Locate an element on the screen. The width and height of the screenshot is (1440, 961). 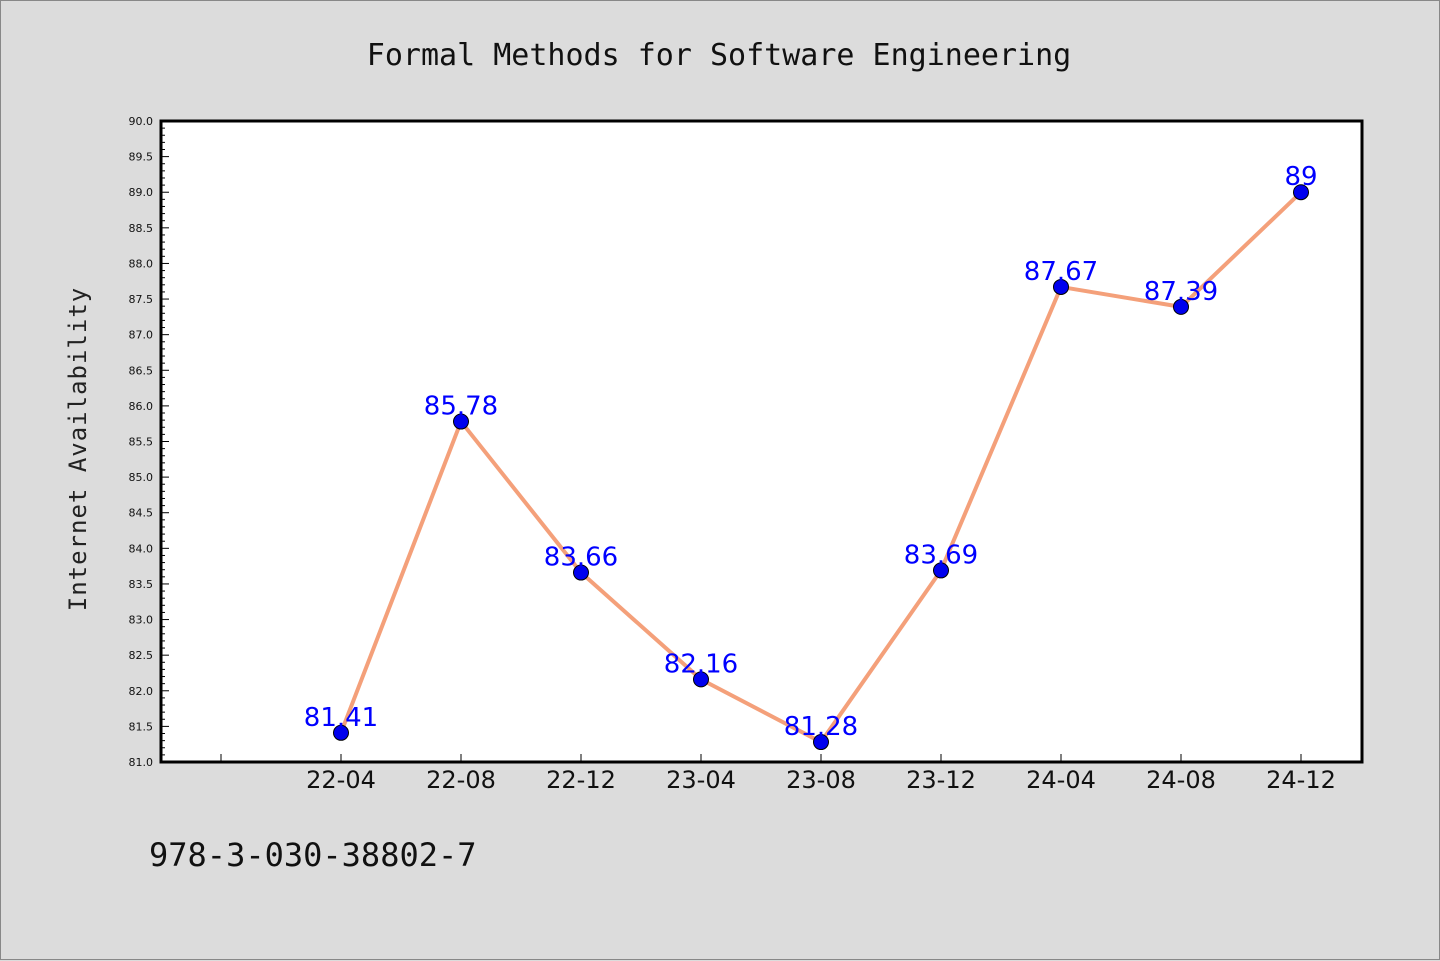
data-label: 81.41 is located at coordinates (341, 718).